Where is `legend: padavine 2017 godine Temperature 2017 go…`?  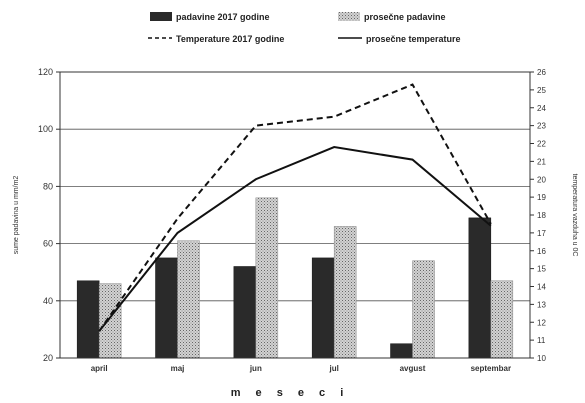 legend: padavine 2017 godine Temperature 2017 go… is located at coordinates (304, 28).